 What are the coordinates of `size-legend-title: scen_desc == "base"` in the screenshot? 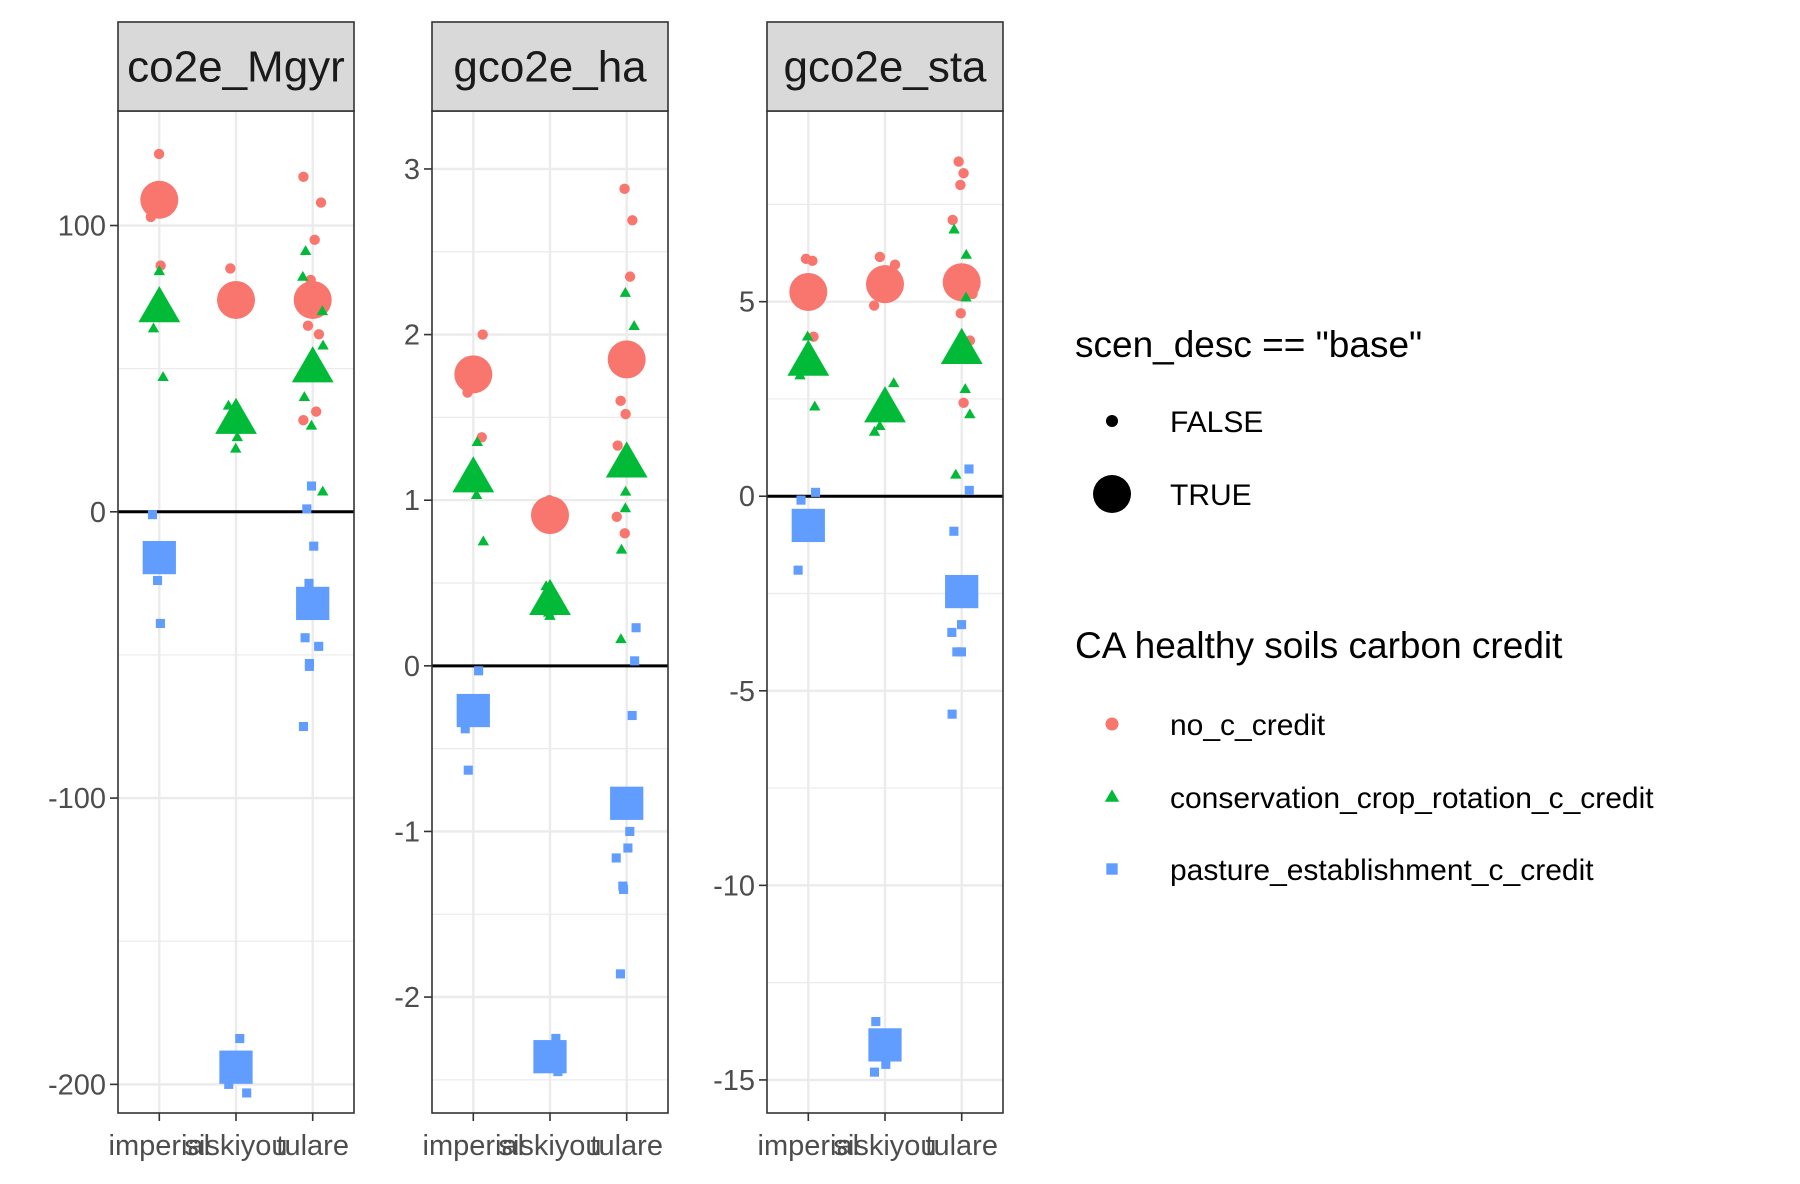 It's located at (1248, 344).